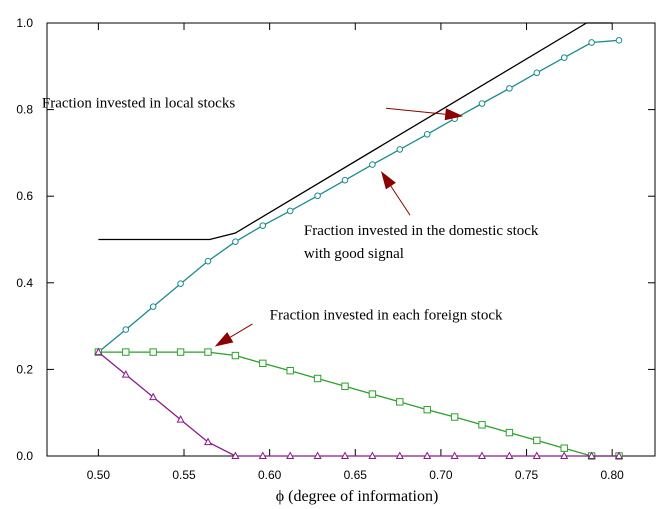 This screenshot has height=509, width=669. I want to click on x-axis-title: ϕ (degree of information), so click(357, 496).